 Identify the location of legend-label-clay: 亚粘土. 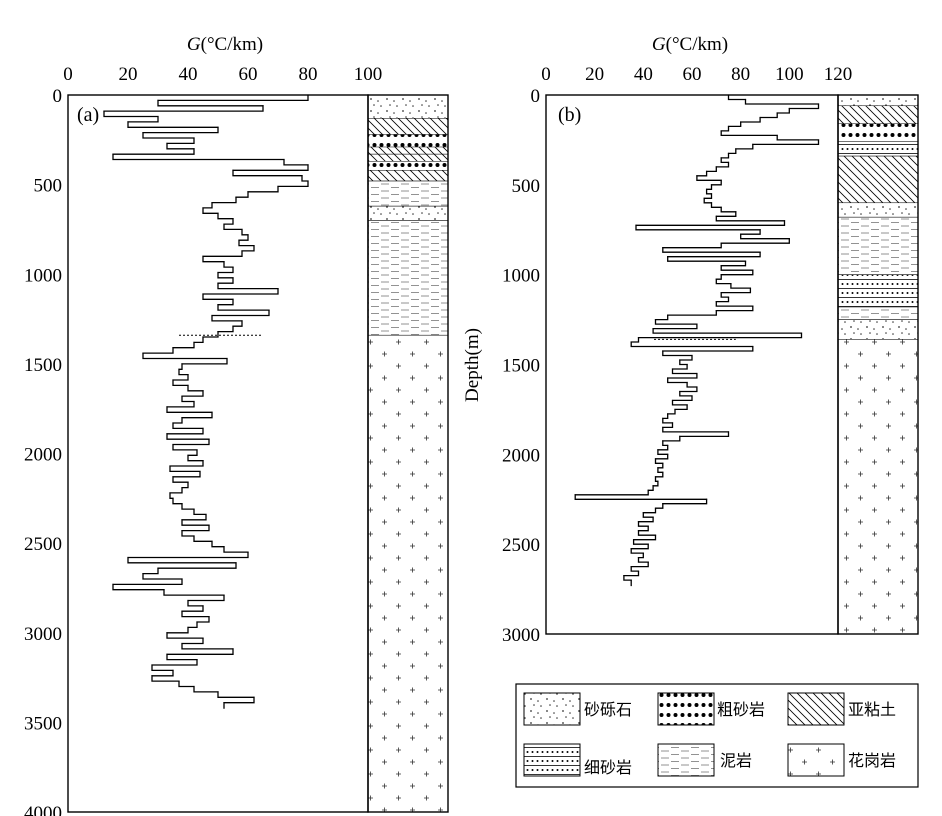
(872, 710).